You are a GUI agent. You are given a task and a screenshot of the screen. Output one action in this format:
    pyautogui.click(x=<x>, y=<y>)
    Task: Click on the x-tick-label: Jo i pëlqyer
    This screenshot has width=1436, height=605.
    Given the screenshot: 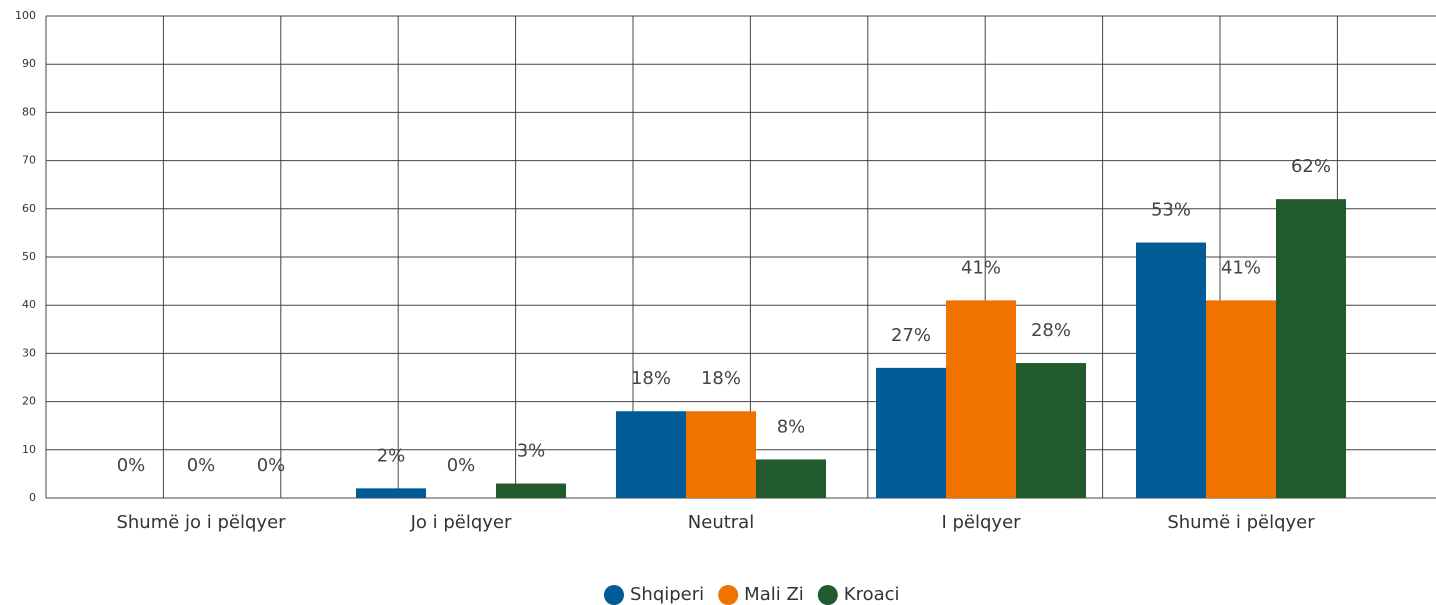 What is the action you would take?
    pyautogui.click(x=461, y=522)
    